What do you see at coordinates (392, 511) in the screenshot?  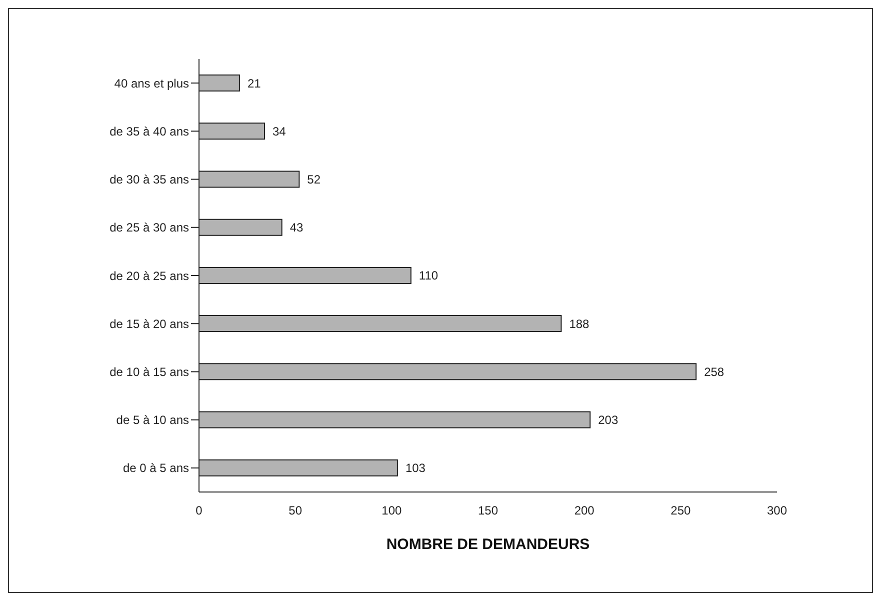 I see `x-tick-label: 100` at bounding box center [392, 511].